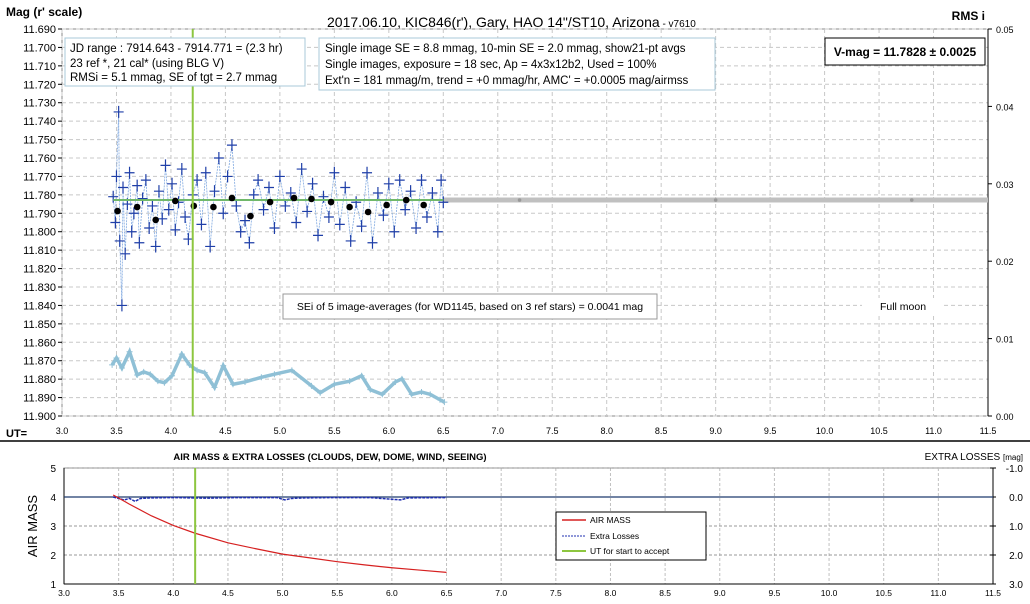 The height and width of the screenshot is (604, 1030). What do you see at coordinates (993, 593) in the screenshot?
I see `lower-x-tick-label: 11.5` at bounding box center [993, 593].